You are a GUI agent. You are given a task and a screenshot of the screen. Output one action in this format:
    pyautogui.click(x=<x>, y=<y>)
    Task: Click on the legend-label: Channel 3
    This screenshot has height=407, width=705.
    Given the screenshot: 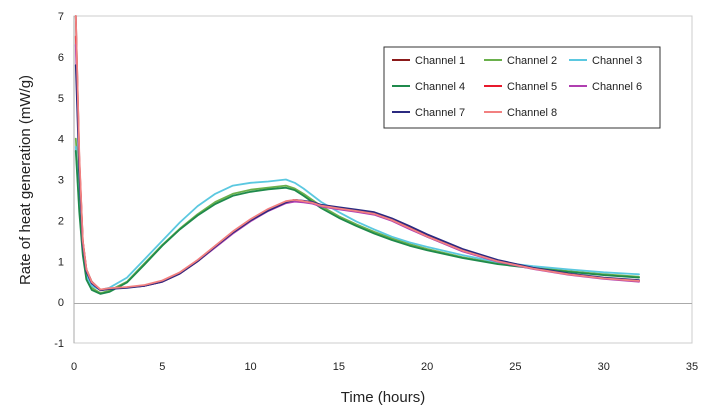 What is the action you would take?
    pyautogui.click(x=617, y=61)
    